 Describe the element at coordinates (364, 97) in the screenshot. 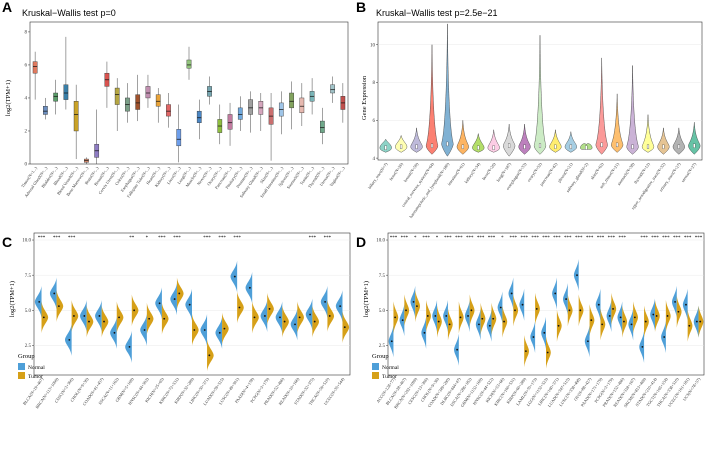

I see `panel-b-ylabel: Gene Expression` at that location.